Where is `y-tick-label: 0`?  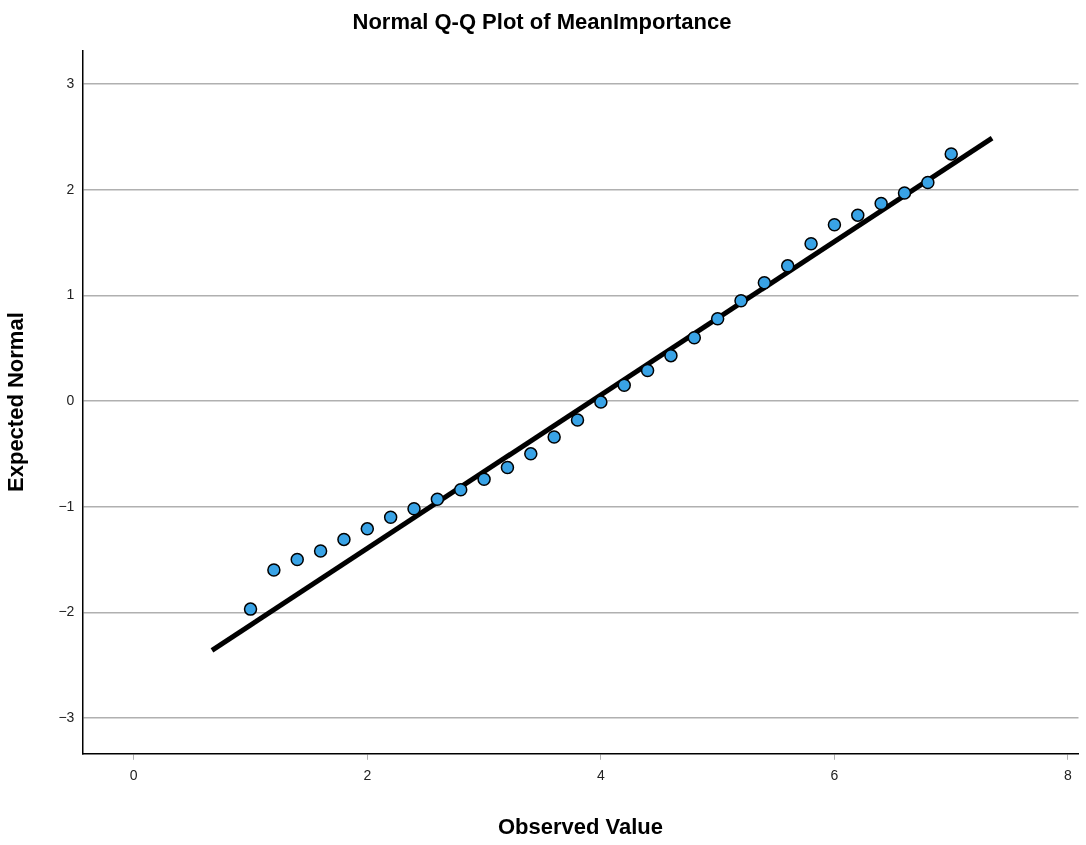 y-tick-label: 0 is located at coordinates (70, 399).